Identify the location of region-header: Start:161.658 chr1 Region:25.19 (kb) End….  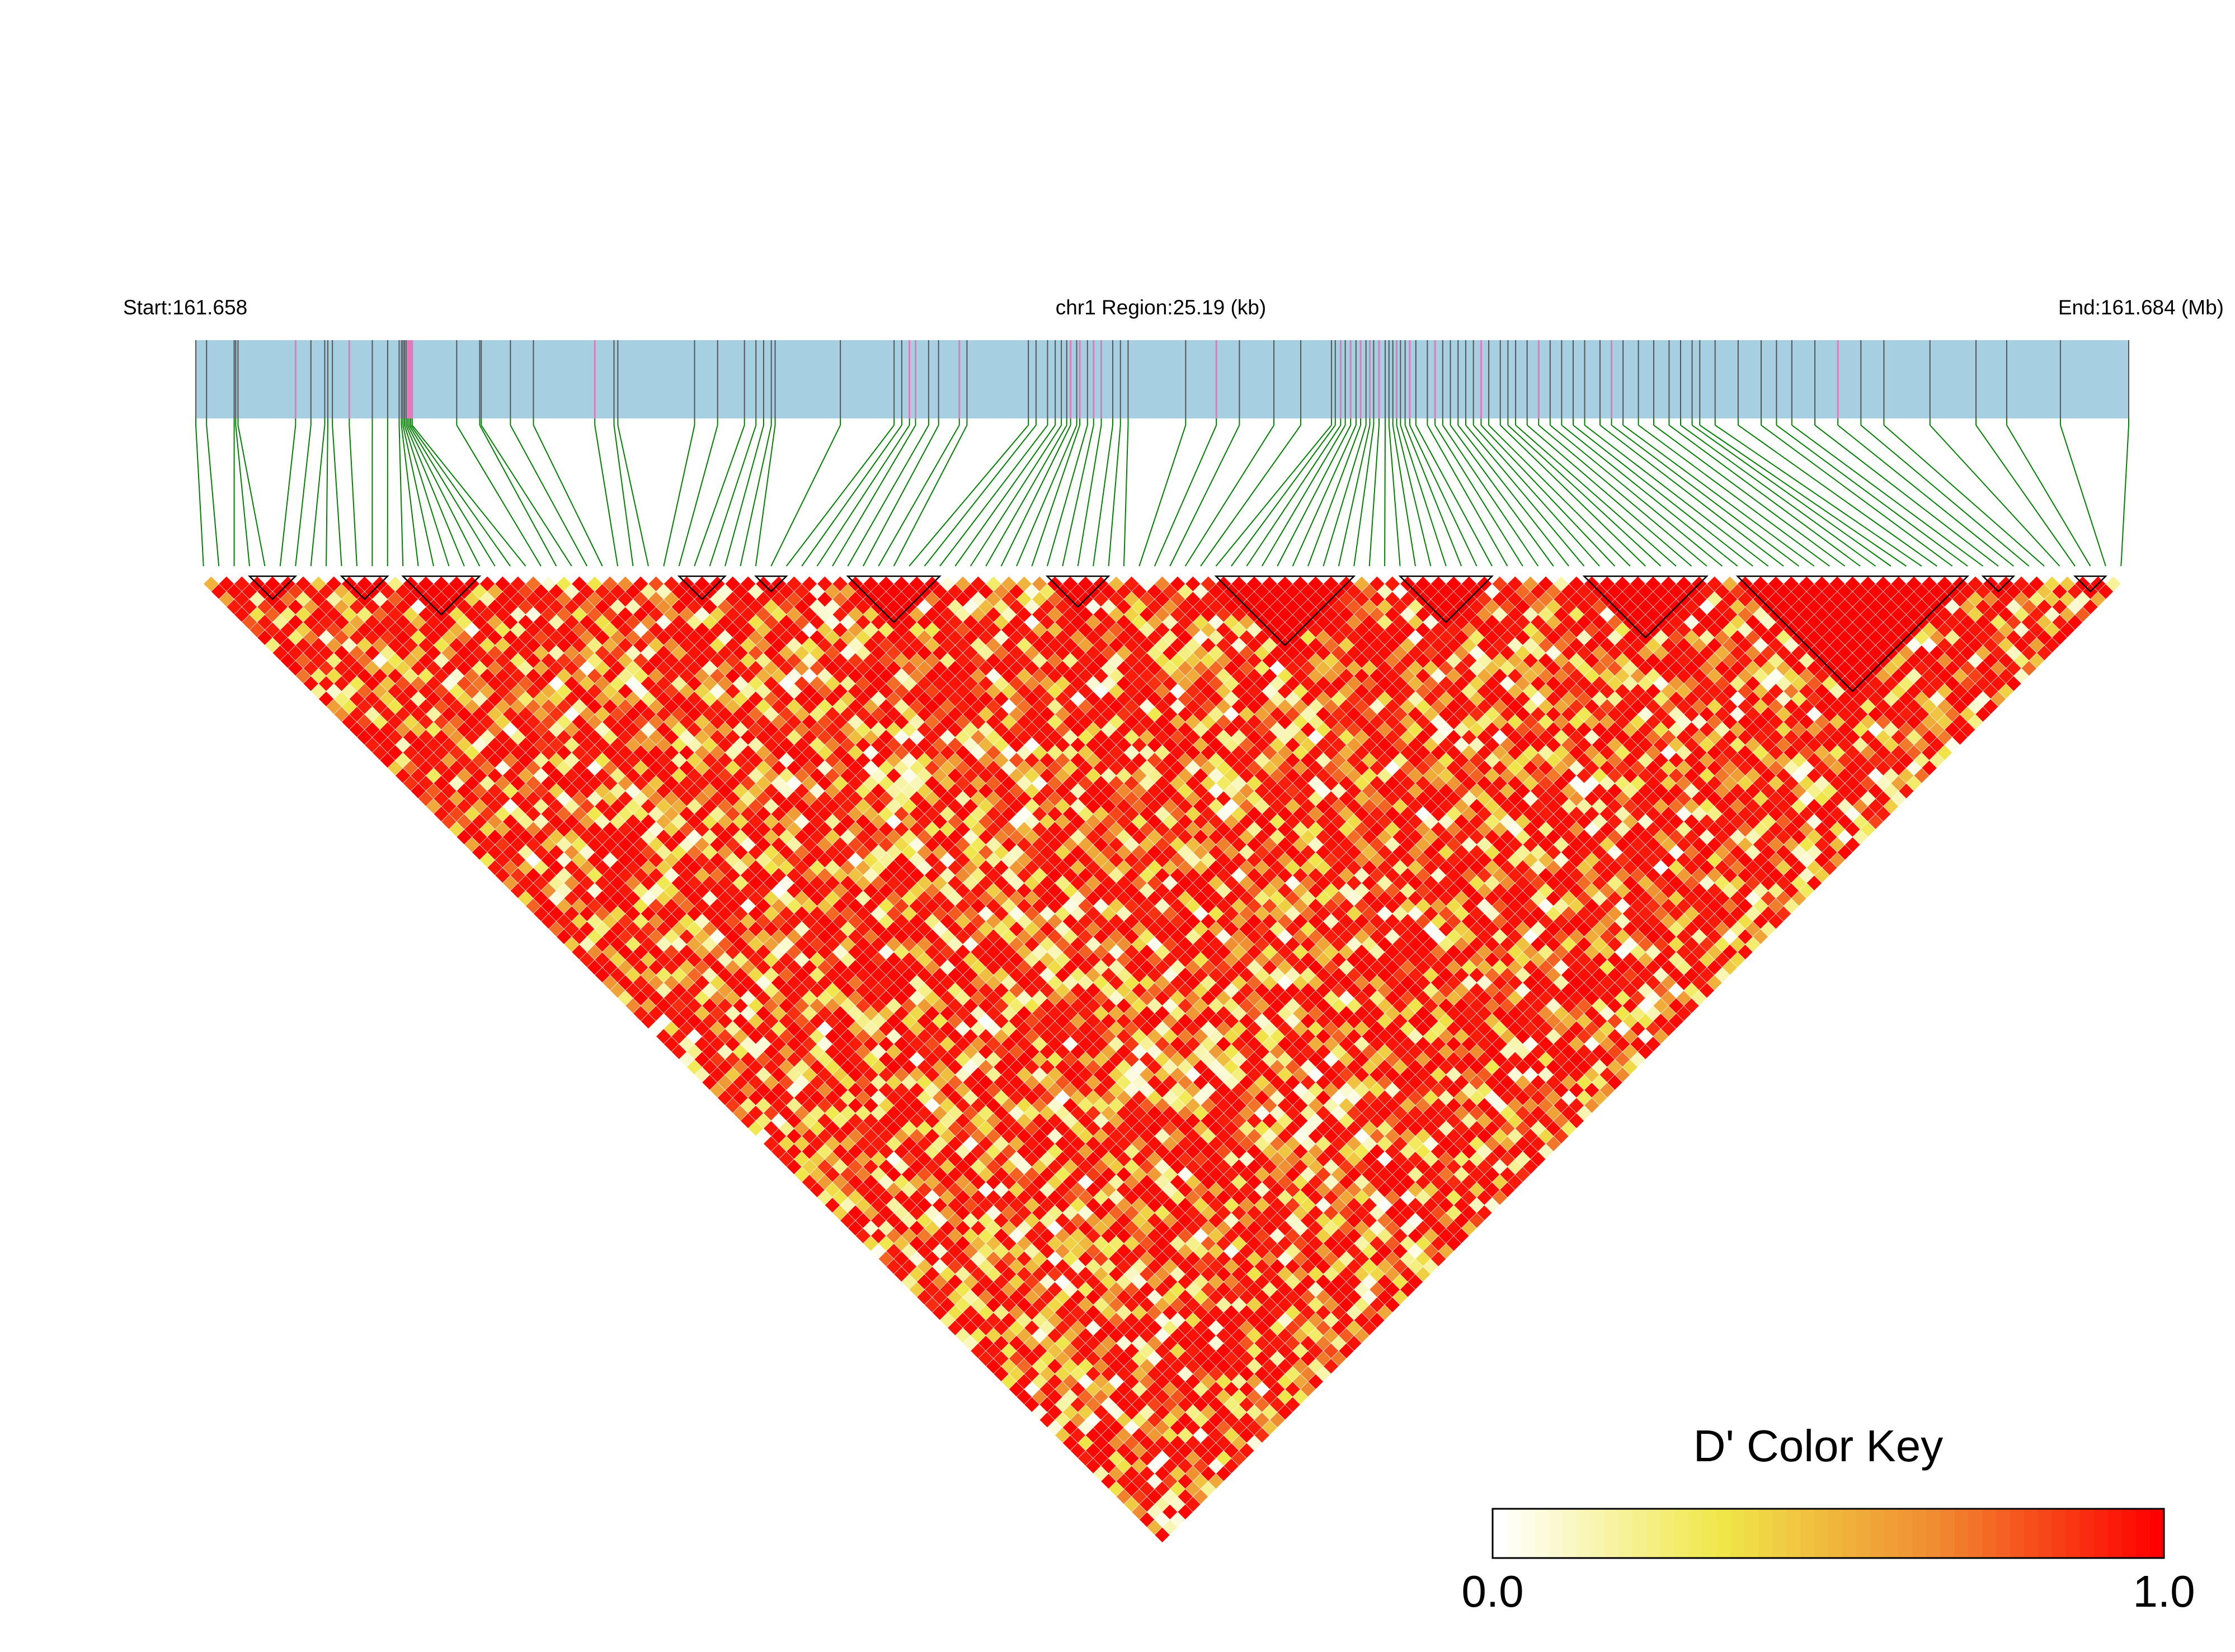
(1173, 308).